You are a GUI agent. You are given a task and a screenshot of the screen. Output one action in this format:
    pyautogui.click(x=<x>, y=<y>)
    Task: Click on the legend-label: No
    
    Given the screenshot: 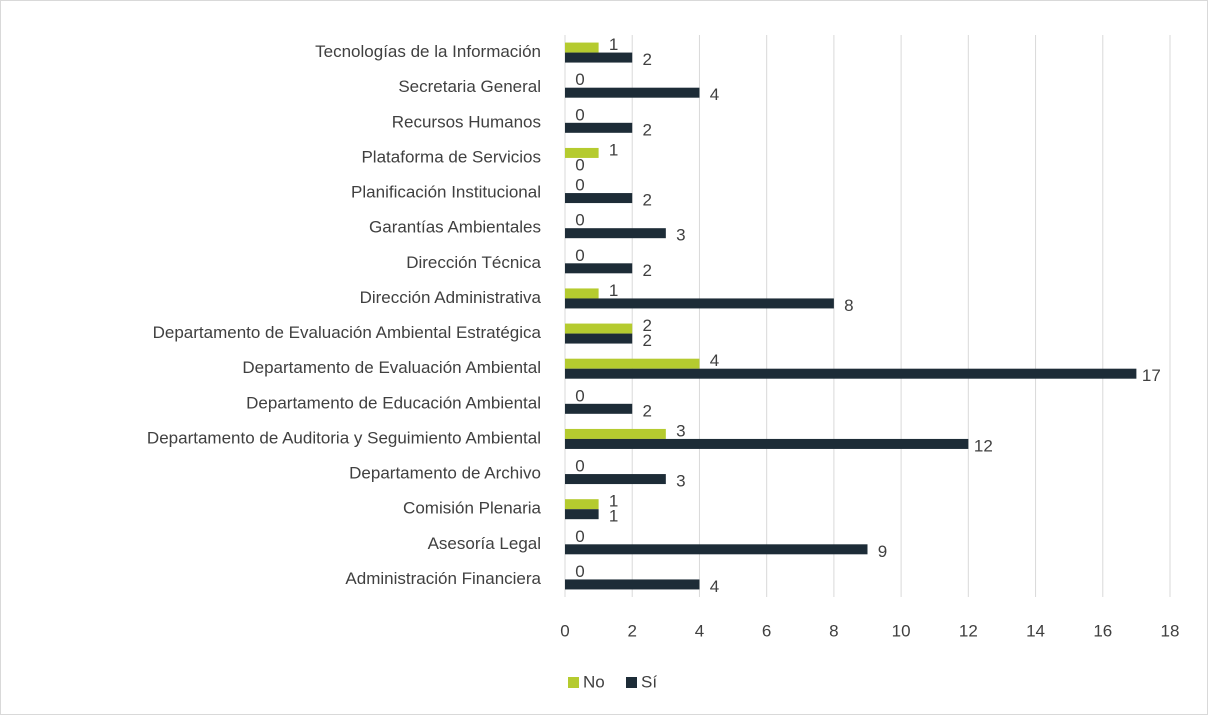 What is the action you would take?
    pyautogui.click(x=594, y=681)
    